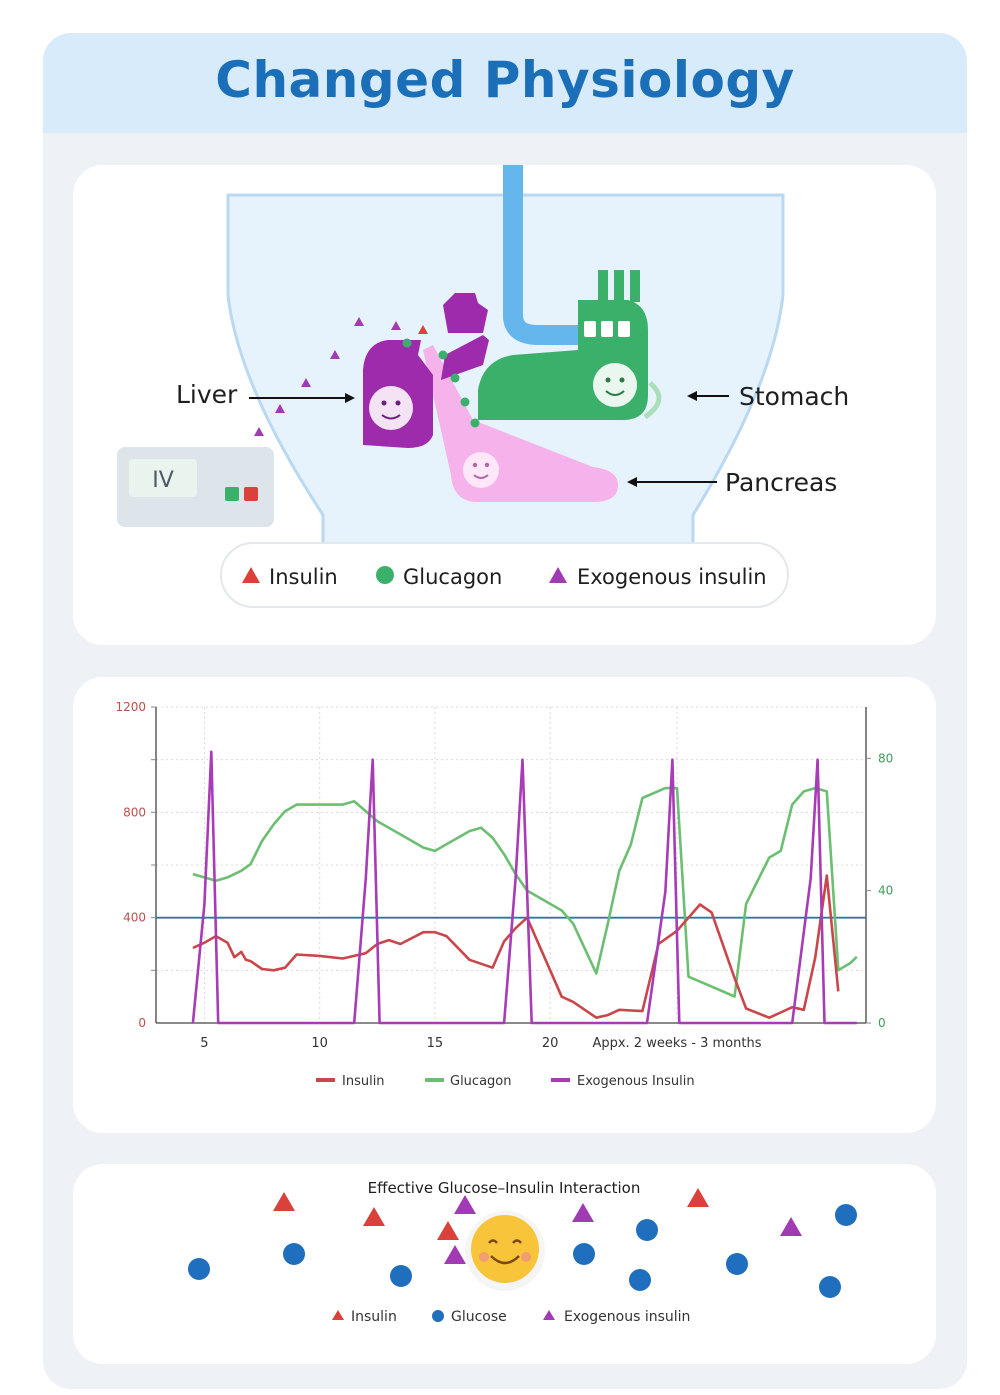 This screenshot has height=1395, width=1000. I want to click on iv-pump, so click(195, 487).